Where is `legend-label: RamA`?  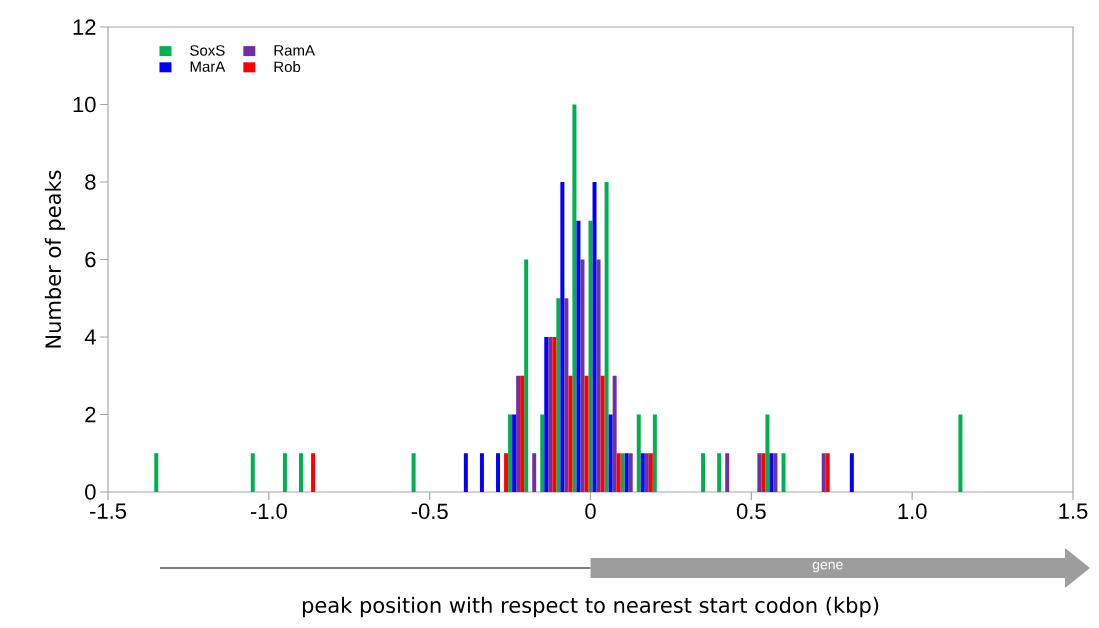
legend-label: RamA is located at coordinates (294, 50).